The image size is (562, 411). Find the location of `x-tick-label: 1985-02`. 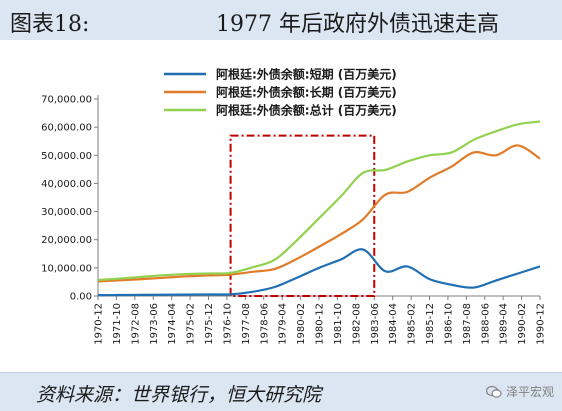

x-tick-label: 1985-02 is located at coordinates (412, 324).